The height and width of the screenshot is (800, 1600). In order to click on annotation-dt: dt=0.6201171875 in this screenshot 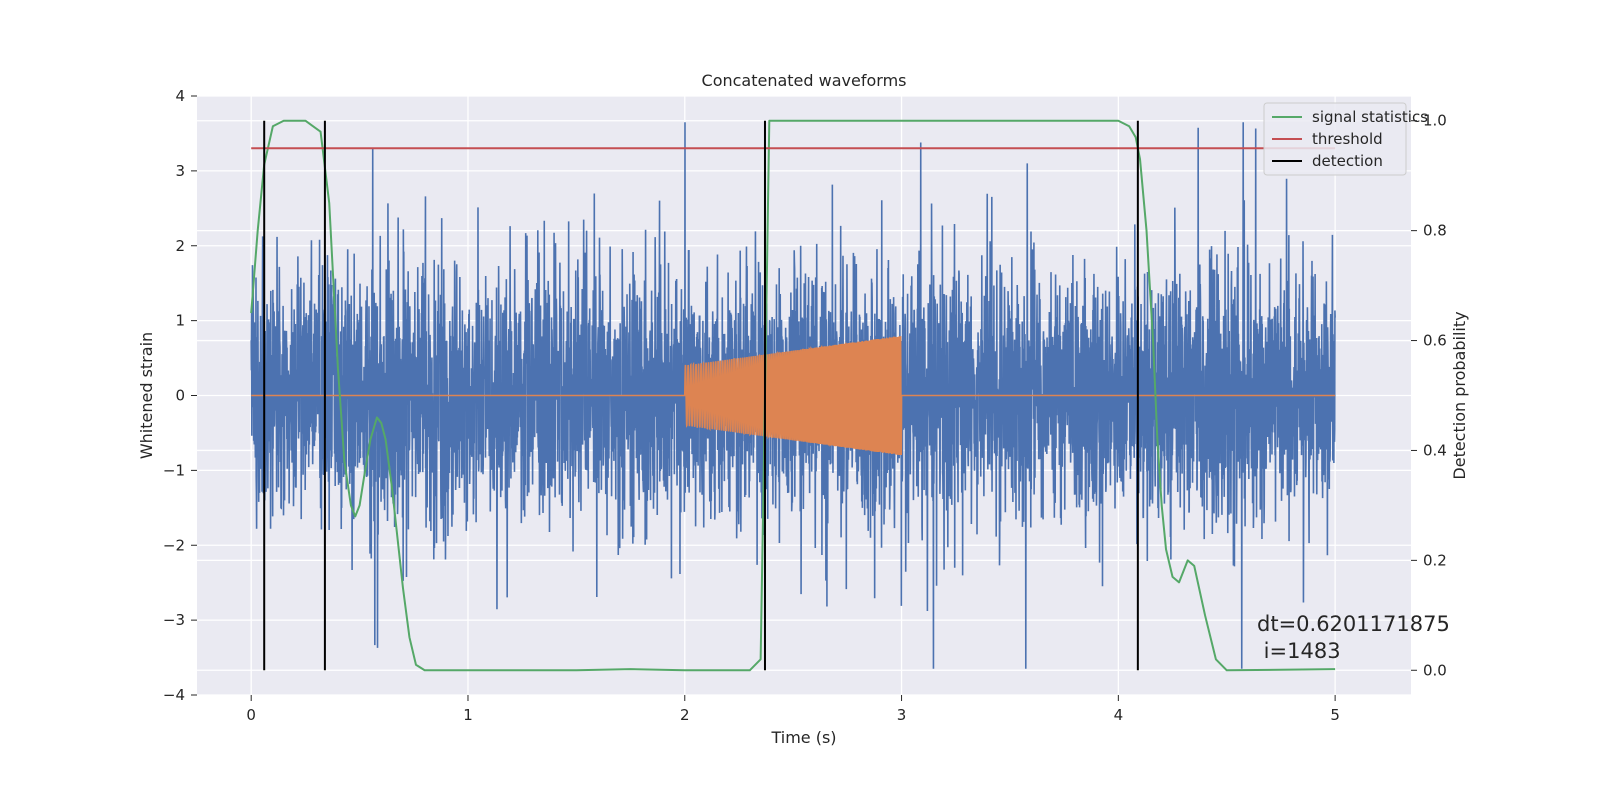, I will do `click(1353, 624)`.